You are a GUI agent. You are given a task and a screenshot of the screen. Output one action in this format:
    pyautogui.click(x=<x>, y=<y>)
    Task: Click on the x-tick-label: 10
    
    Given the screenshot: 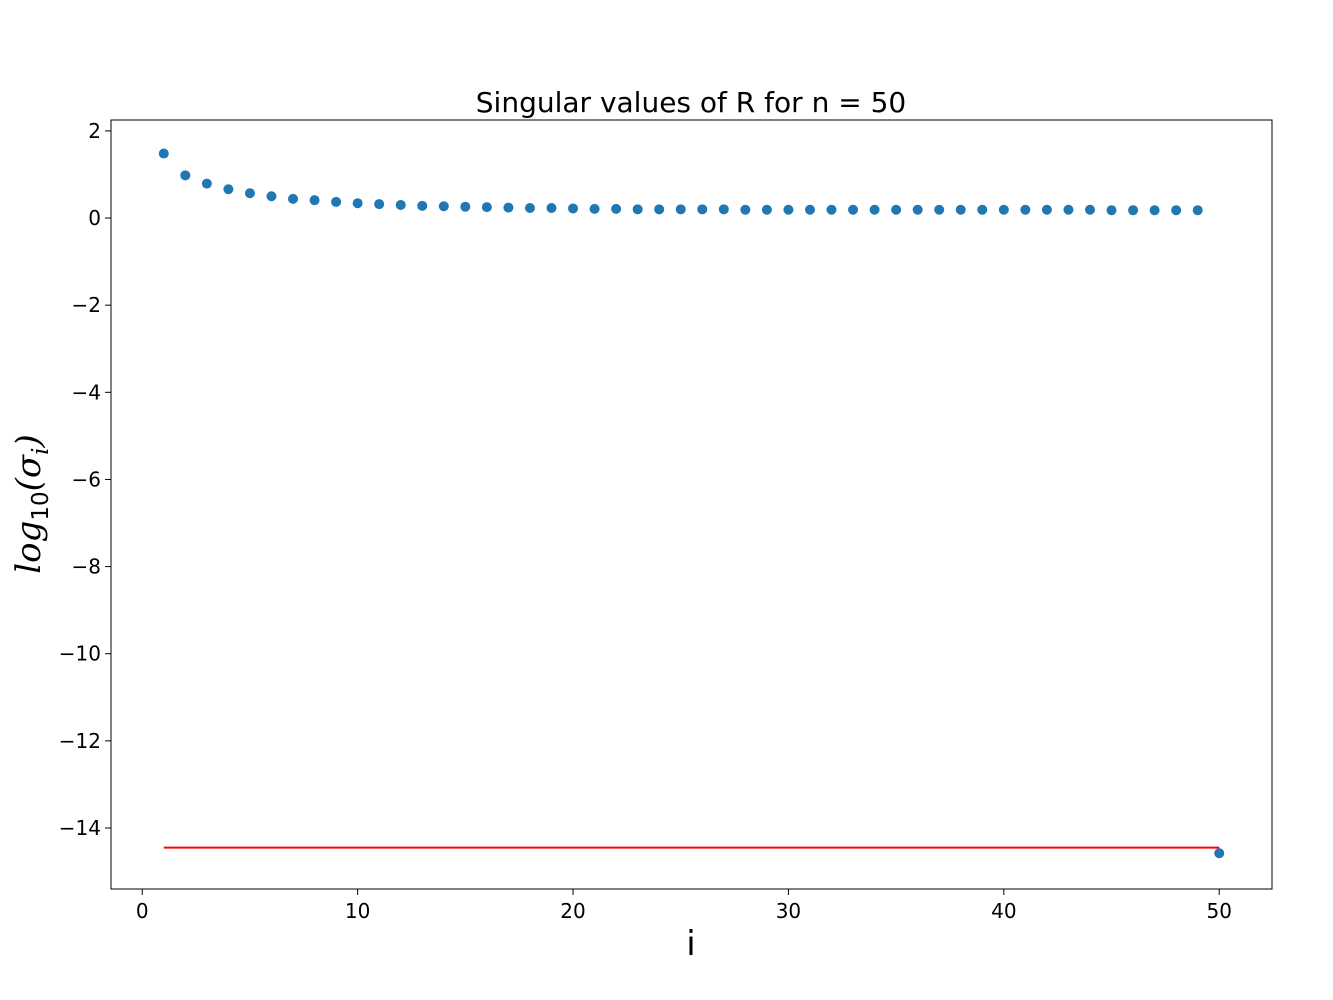 What is the action you would take?
    pyautogui.click(x=357, y=911)
    